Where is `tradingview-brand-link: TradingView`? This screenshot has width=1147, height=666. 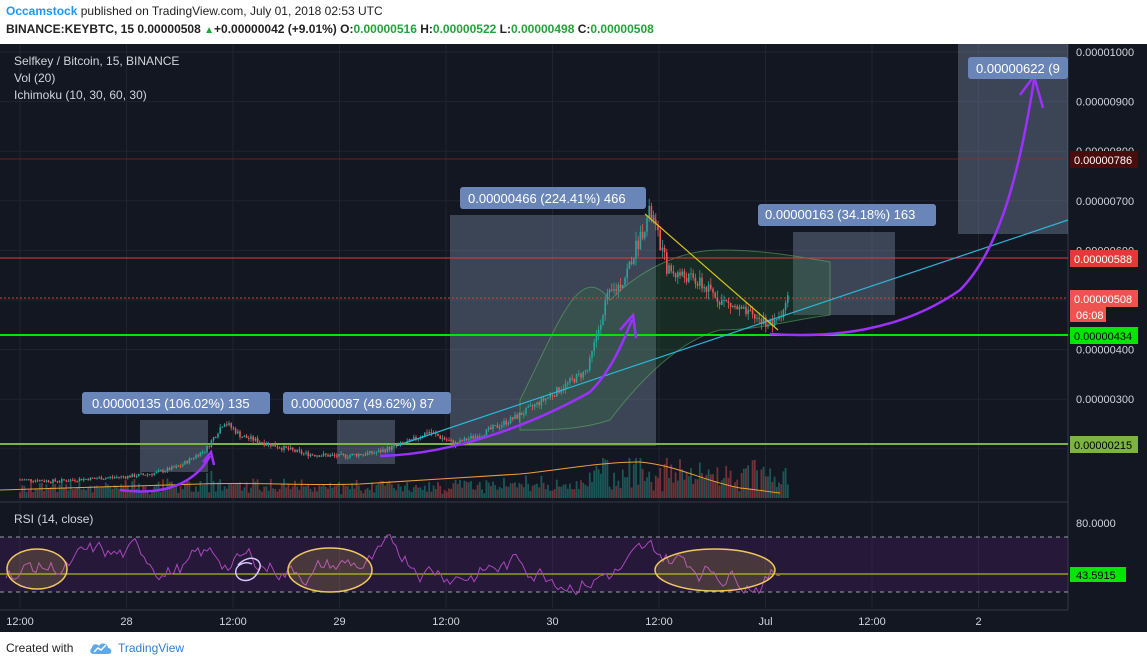 tradingview-brand-link: TradingView is located at coordinates (151, 648).